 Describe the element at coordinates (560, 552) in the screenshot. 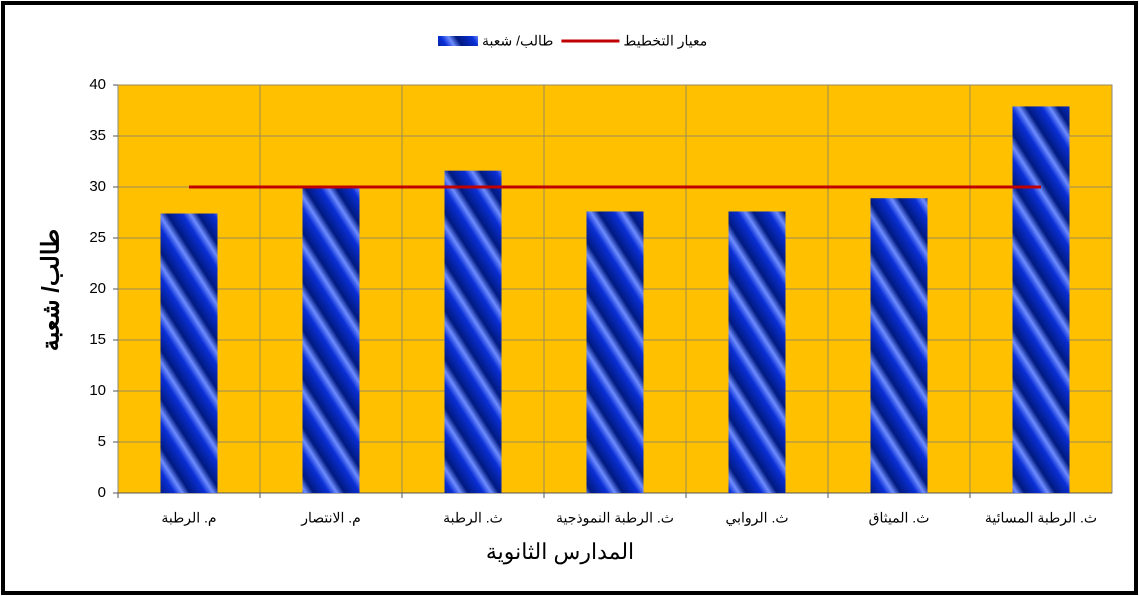

I see `x-axis-title: المدارس الثانوية` at that location.